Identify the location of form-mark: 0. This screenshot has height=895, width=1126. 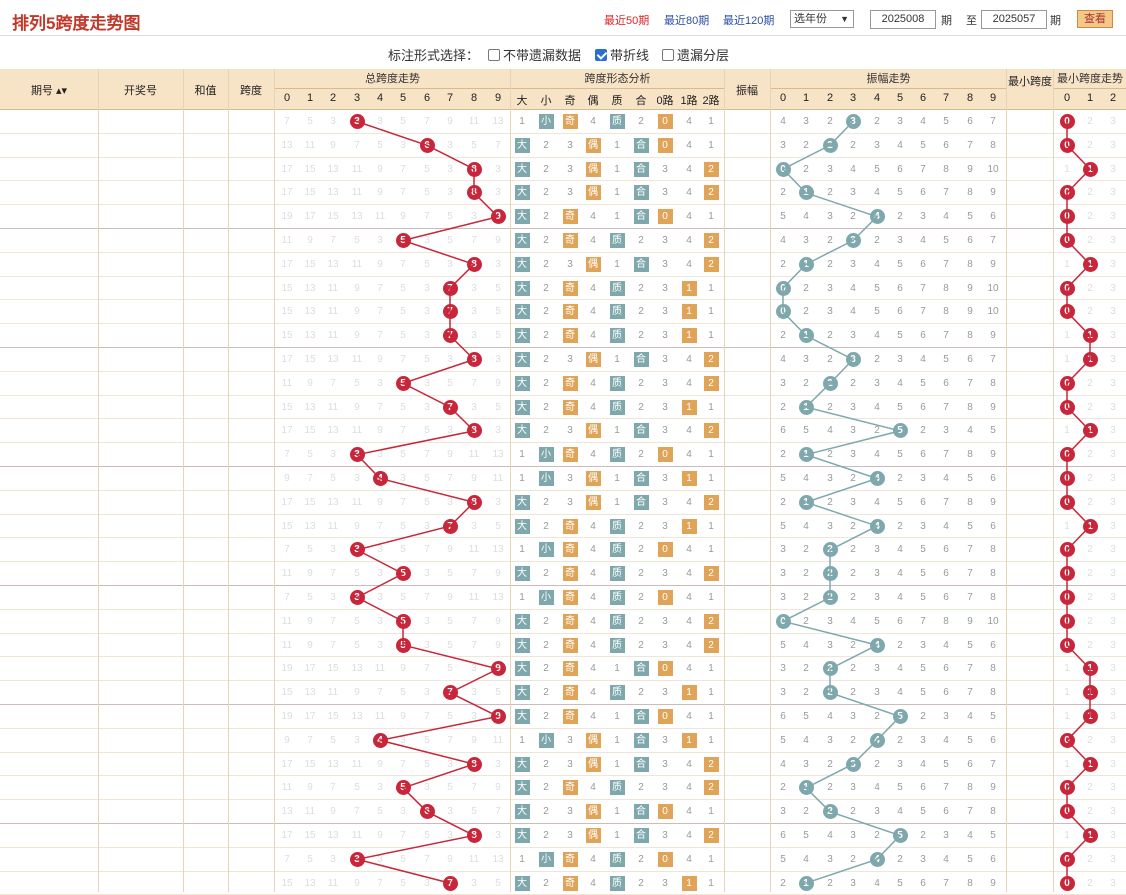
(665, 716).